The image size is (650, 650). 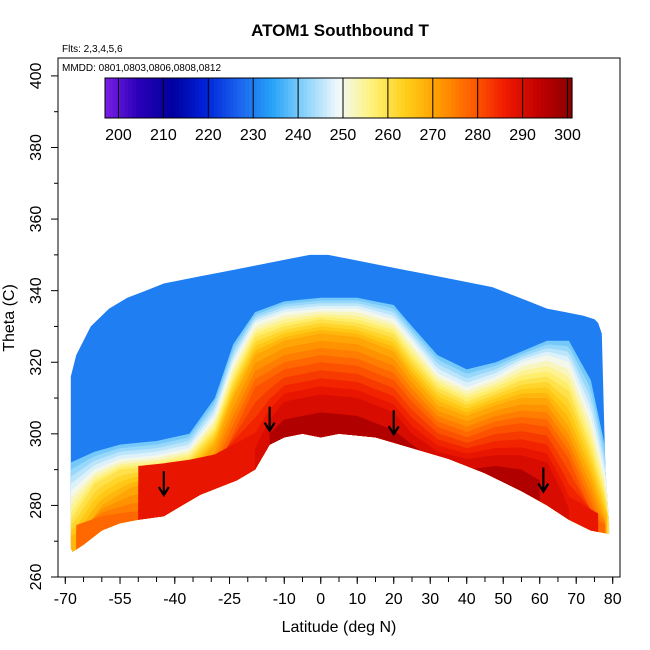 What do you see at coordinates (141, 68) in the screenshot?
I see `dates-note: MMDD: 0801,0803,0806,0808,0812` at bounding box center [141, 68].